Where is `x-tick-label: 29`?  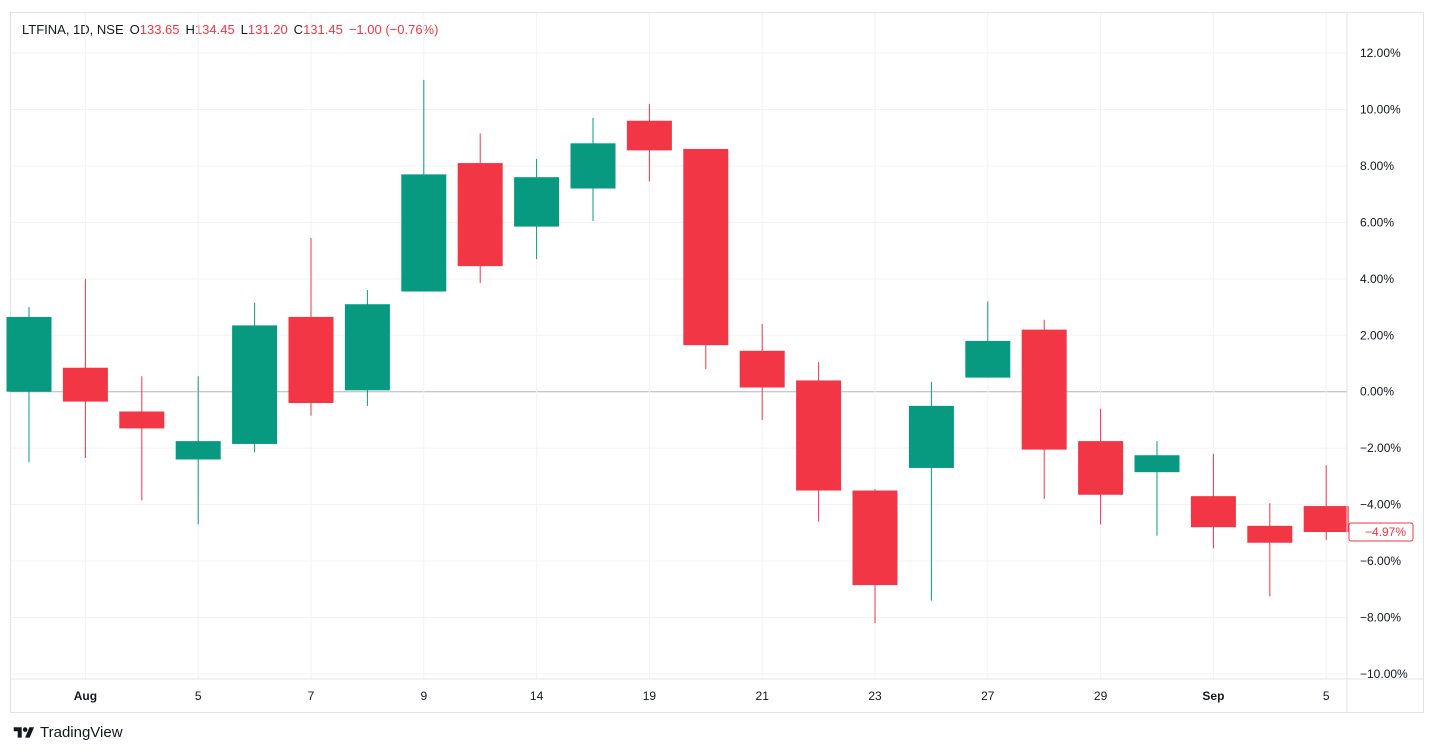 x-tick-label: 29 is located at coordinates (1101, 696).